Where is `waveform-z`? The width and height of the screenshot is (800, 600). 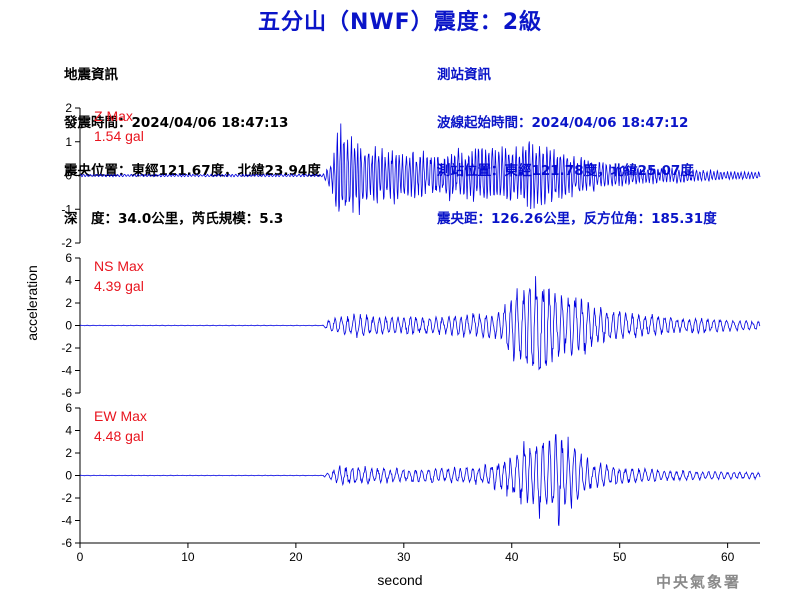
waveform-z is located at coordinates (420, 169).